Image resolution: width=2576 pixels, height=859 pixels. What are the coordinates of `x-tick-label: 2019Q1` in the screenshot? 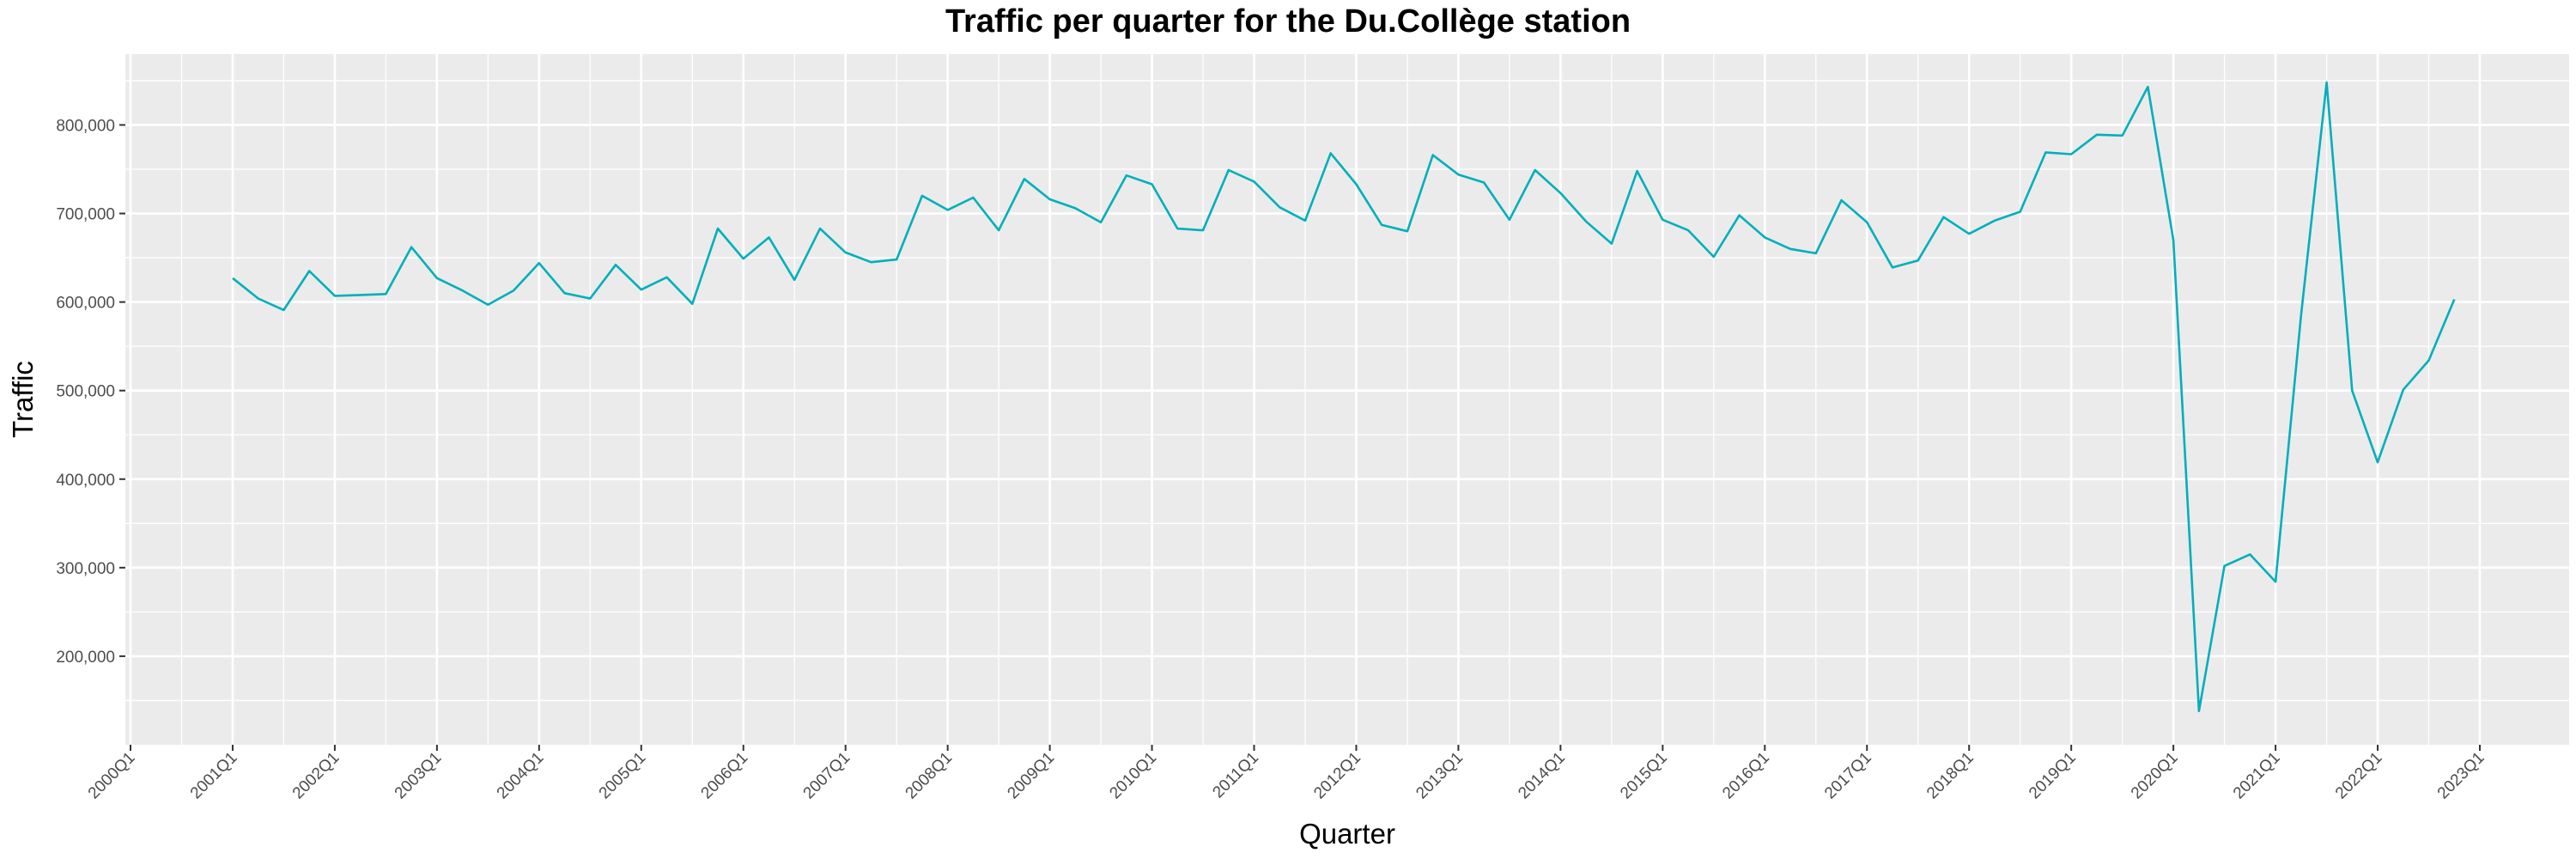 It's located at (2053, 776).